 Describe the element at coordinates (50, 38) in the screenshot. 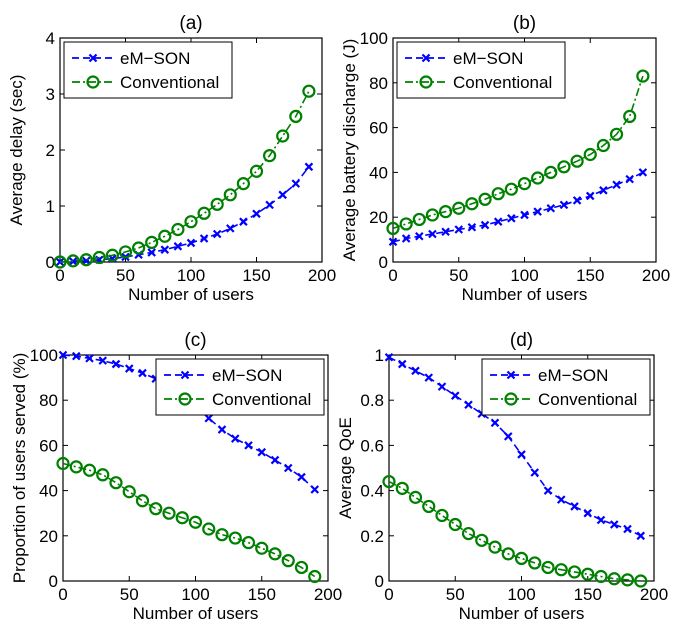

I see `y-tick-label: 4` at that location.